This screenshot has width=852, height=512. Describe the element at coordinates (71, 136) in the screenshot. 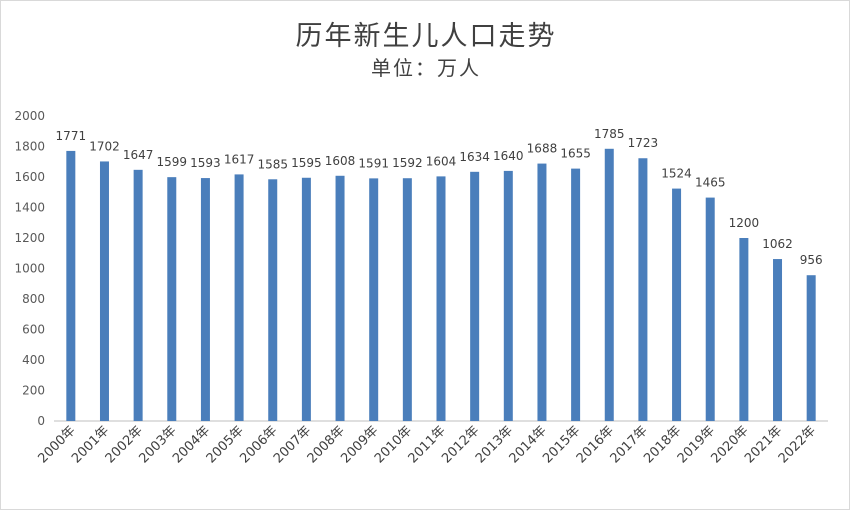

I see `data-label: 1771` at that location.